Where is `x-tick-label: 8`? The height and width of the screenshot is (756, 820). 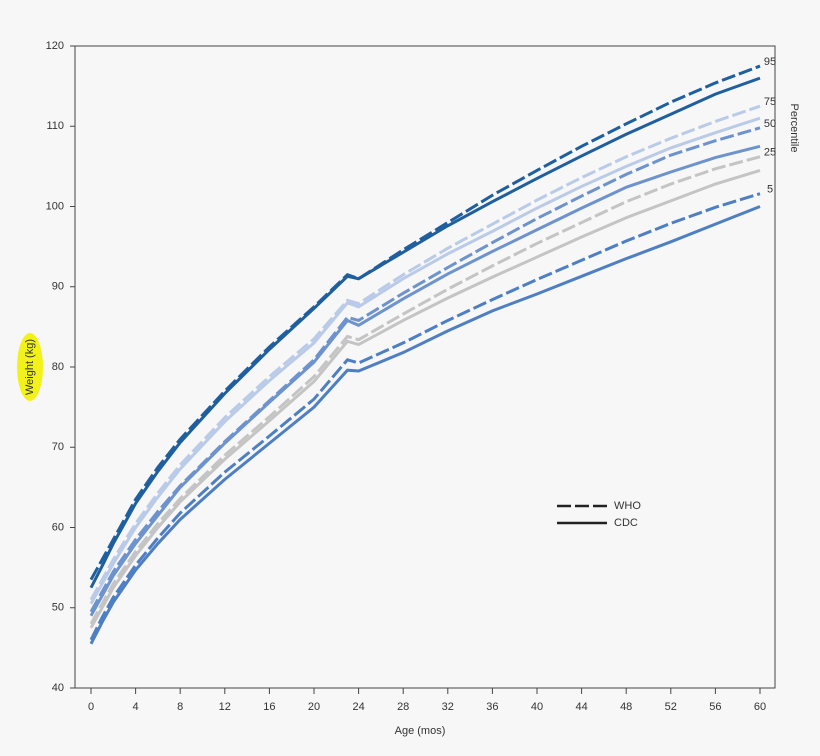 x-tick-label: 8 is located at coordinates (180, 707).